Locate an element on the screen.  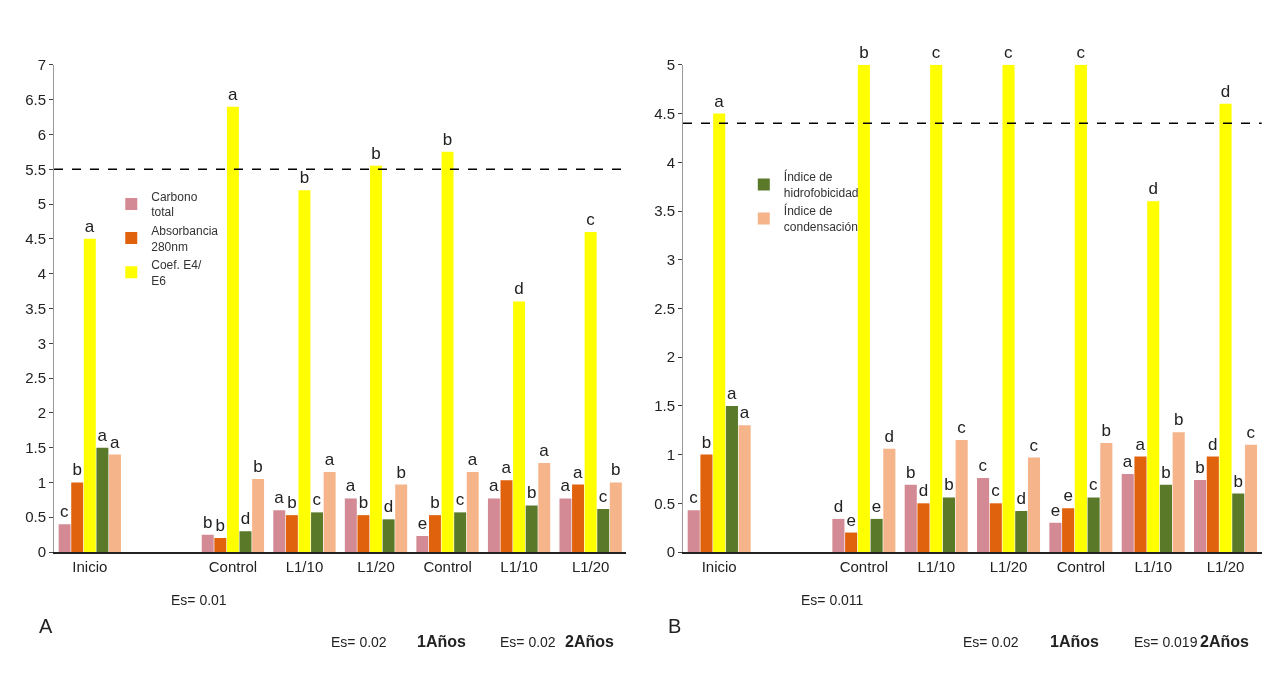
y-tick-label: 1 is located at coordinates (42, 482).